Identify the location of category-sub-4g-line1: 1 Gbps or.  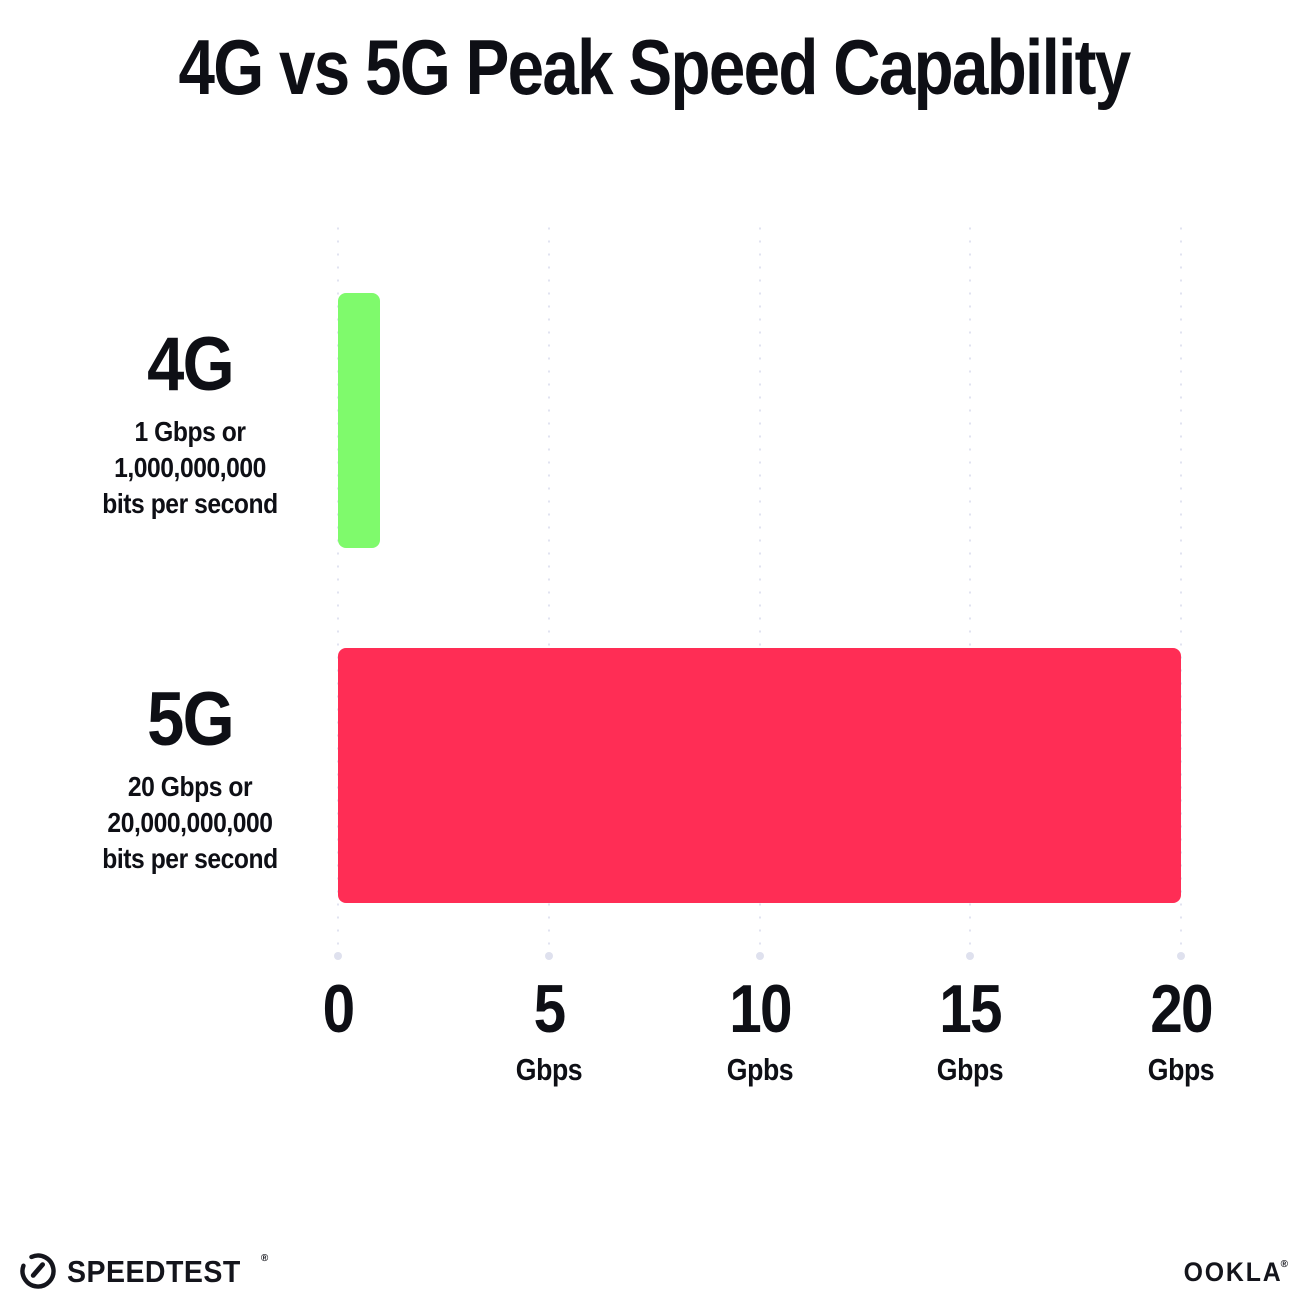
(190, 431).